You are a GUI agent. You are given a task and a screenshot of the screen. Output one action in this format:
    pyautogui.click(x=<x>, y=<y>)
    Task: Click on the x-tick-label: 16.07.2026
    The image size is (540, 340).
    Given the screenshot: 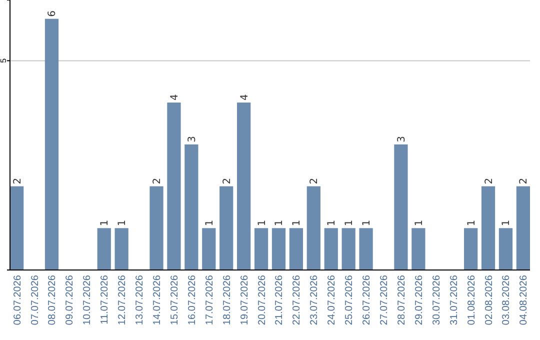 What is the action you would take?
    pyautogui.click(x=192, y=300)
    